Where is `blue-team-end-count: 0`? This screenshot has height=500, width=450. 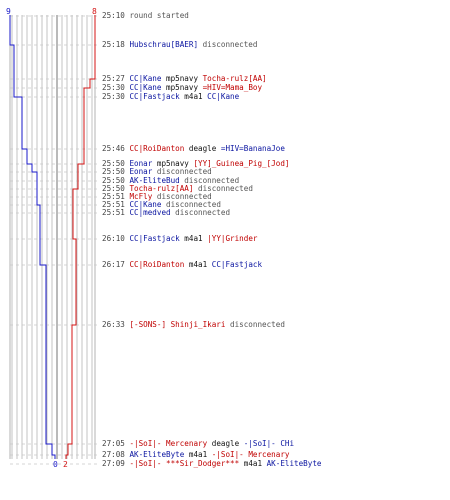
blue-team-end-count: 0 is located at coordinates (55, 464).